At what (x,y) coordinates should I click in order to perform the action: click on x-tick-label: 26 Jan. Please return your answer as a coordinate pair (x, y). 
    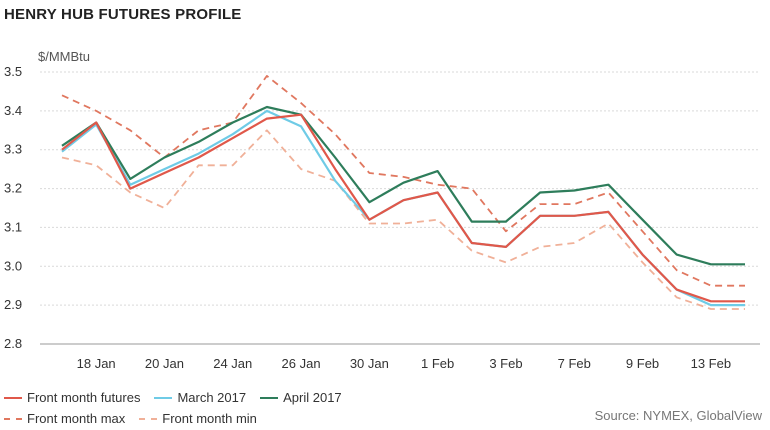
    Looking at the image, I should click on (301, 363).